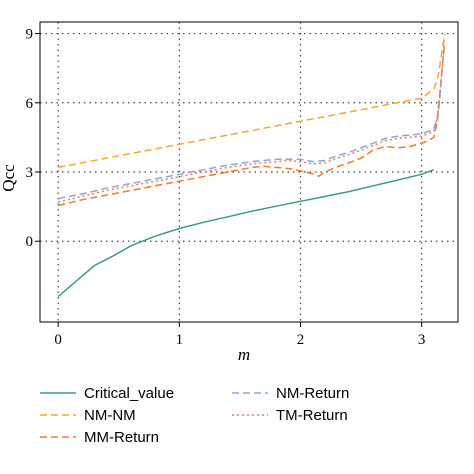 The image size is (474, 474). I want to click on legend-item-tm-return: TM-Return, so click(290, 415).